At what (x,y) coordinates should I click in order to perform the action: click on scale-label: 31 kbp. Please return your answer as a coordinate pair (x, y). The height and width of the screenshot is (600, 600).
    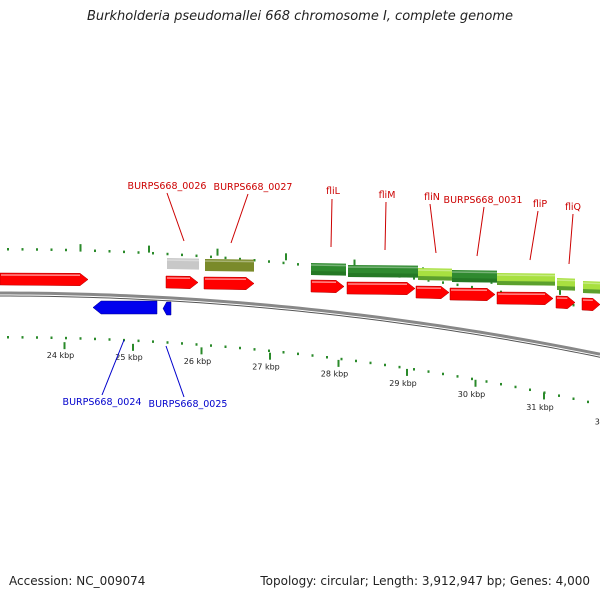
    Looking at the image, I should click on (540, 407).